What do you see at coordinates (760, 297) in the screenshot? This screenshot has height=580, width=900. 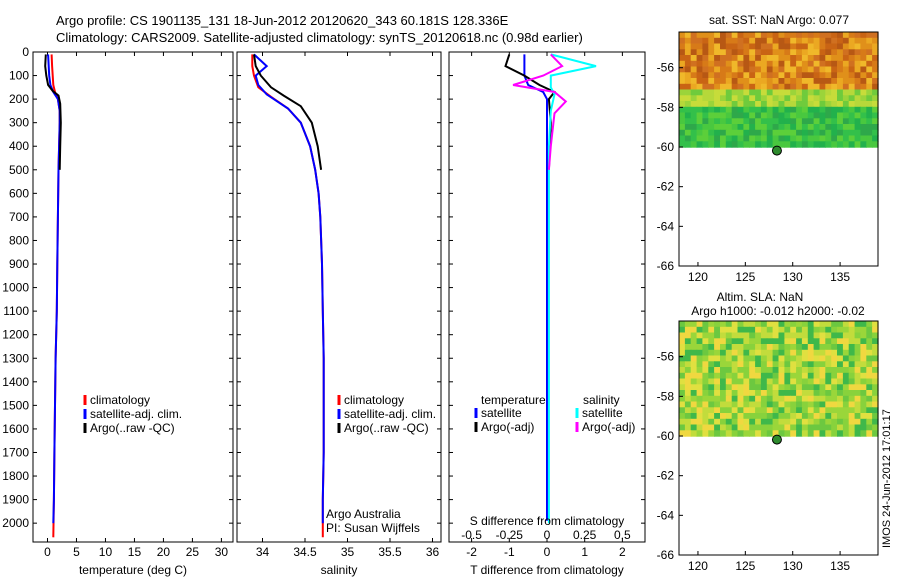 I see `sla-map-title-line-1: Altim. SLA: NaN` at bounding box center [760, 297].